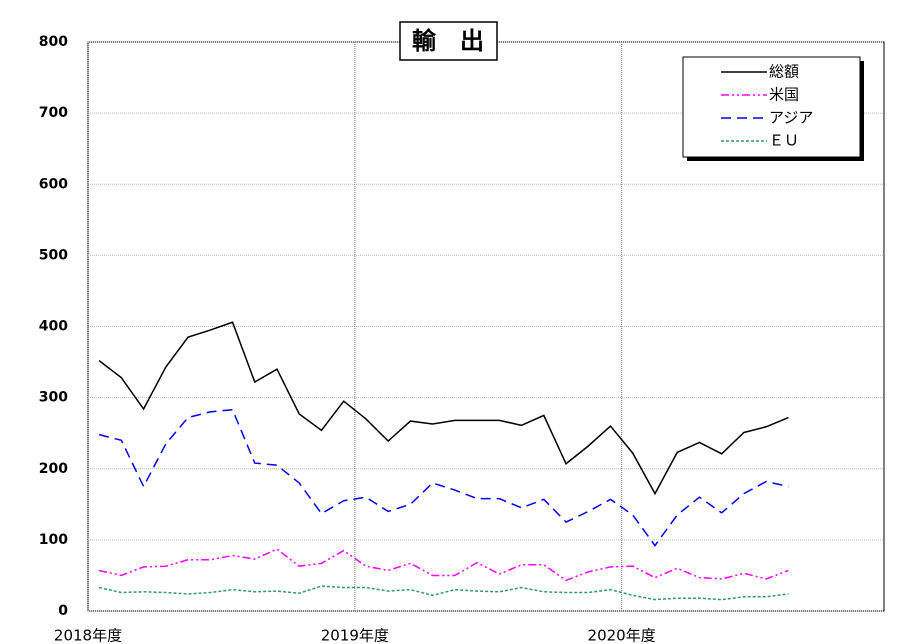  Describe the element at coordinates (53, 113) in the screenshot. I see `y-tick-label: 700` at that location.